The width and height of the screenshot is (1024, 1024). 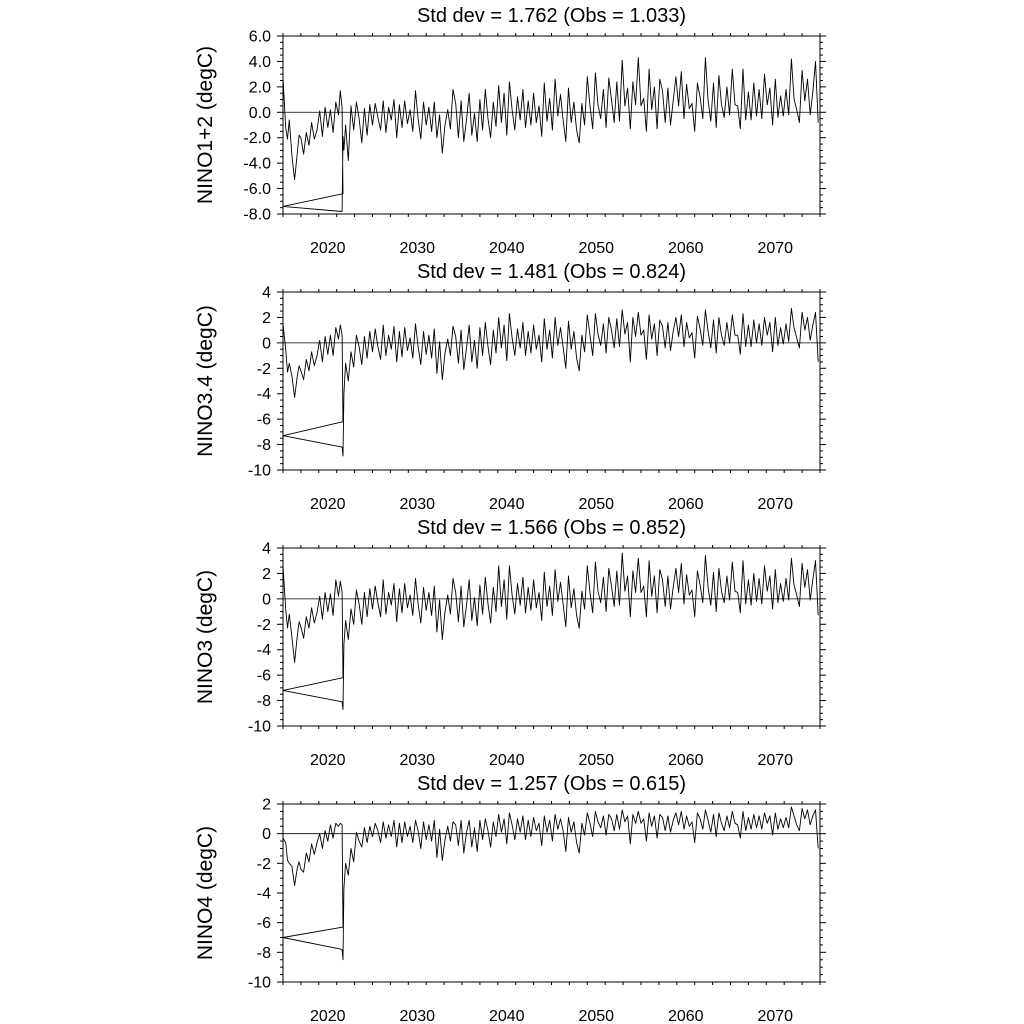 What do you see at coordinates (257, 189) in the screenshot?
I see `y-tick-label: -6.0` at bounding box center [257, 189].